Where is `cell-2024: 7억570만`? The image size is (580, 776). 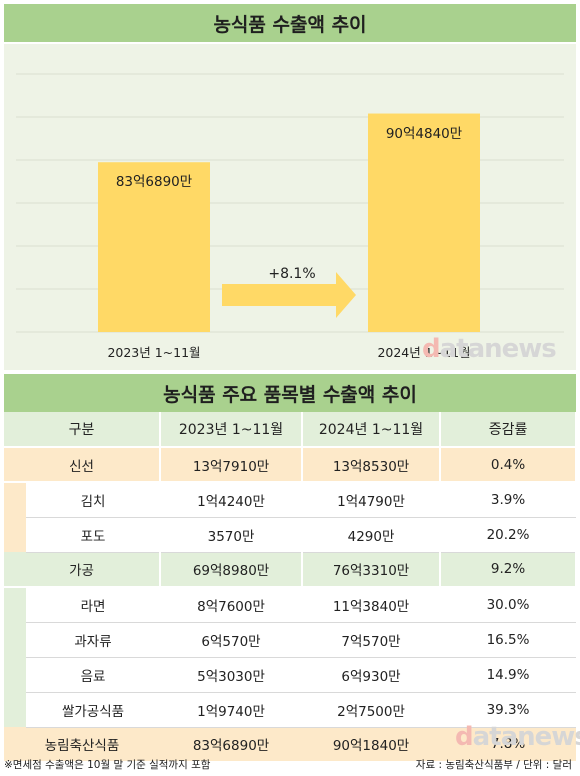 cell-2024: 7억570만 is located at coordinates (371, 640).